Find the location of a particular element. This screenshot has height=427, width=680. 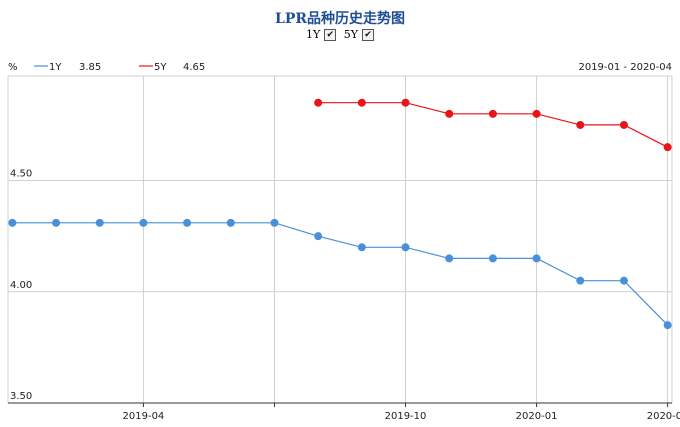

x-tick-label: 2020-04 is located at coordinates (663, 416).